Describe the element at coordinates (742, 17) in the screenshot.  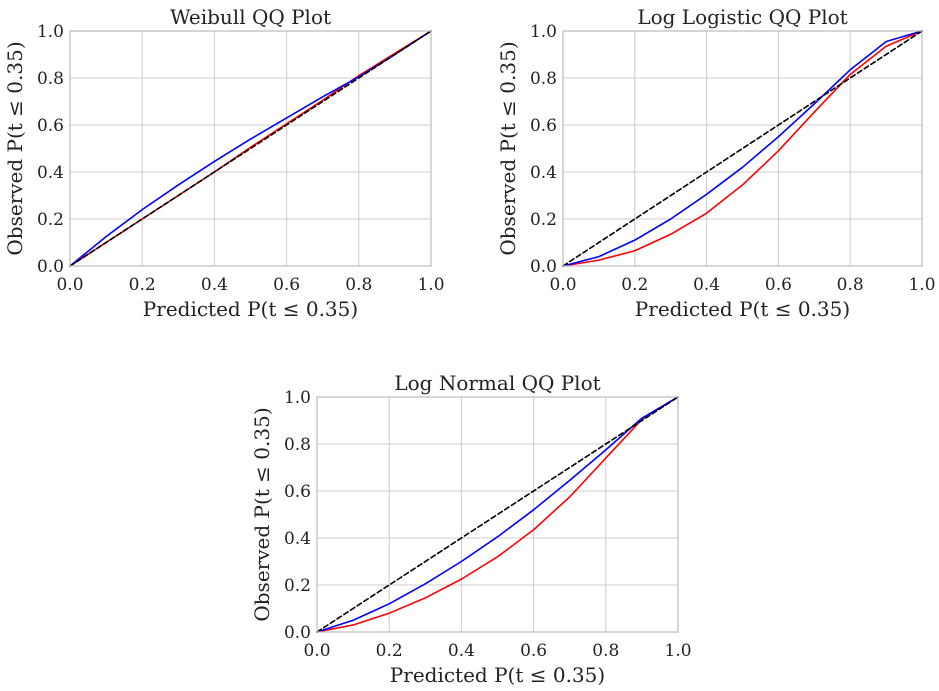
I see `chart-title: Log Logistic QQ Plot` at that location.